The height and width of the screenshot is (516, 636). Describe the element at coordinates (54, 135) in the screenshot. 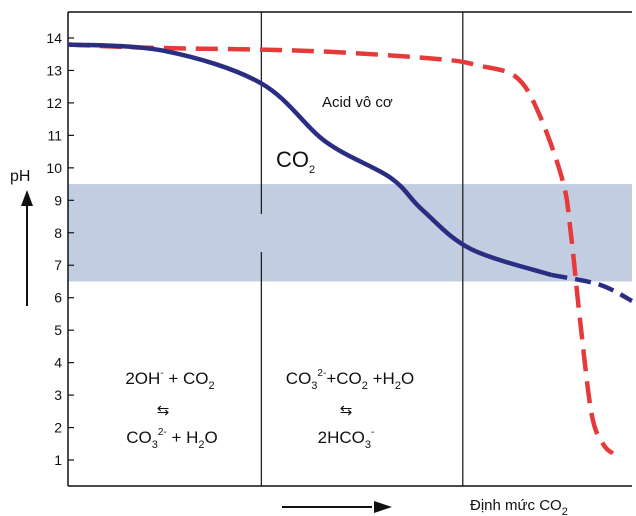

I see `y-tick-label: 11` at that location.